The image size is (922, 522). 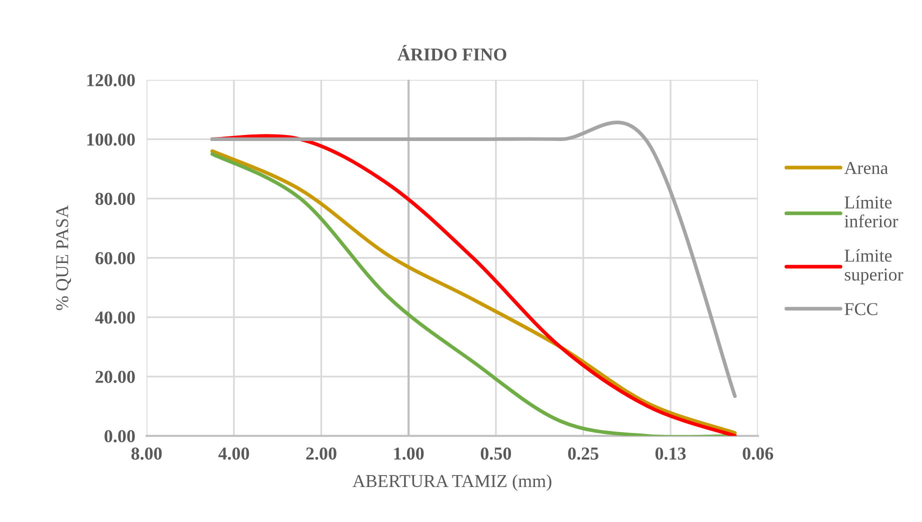 I want to click on y-tick-label: 80.00, so click(x=115, y=199).